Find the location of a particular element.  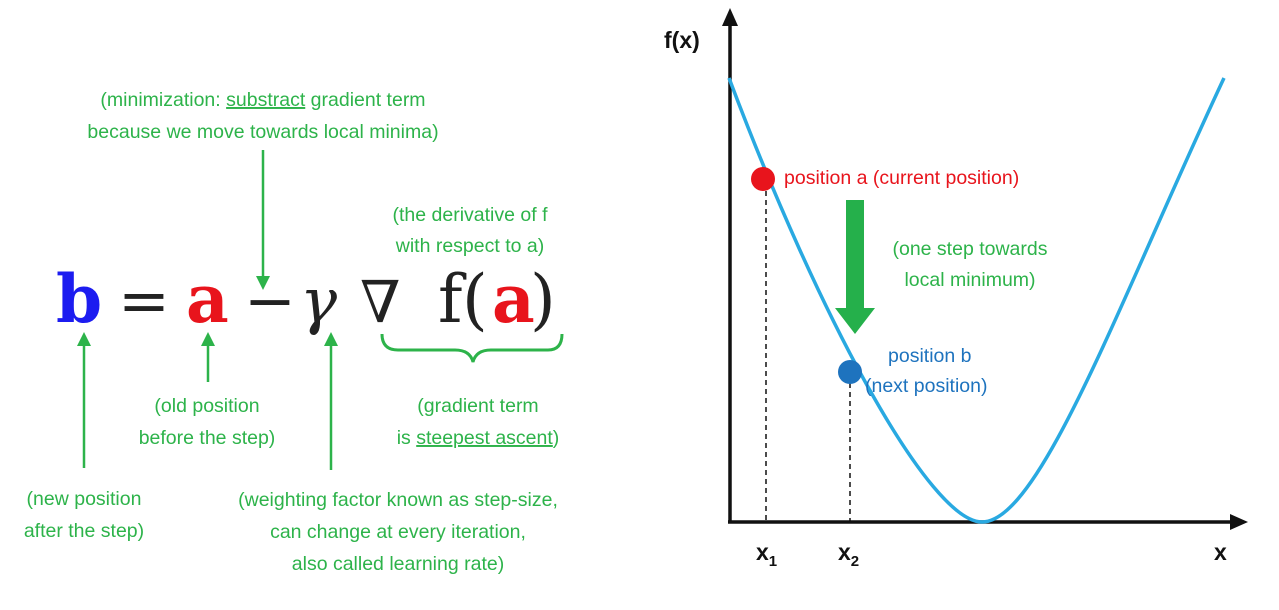

x1-label: x1 is located at coordinates (766, 554).